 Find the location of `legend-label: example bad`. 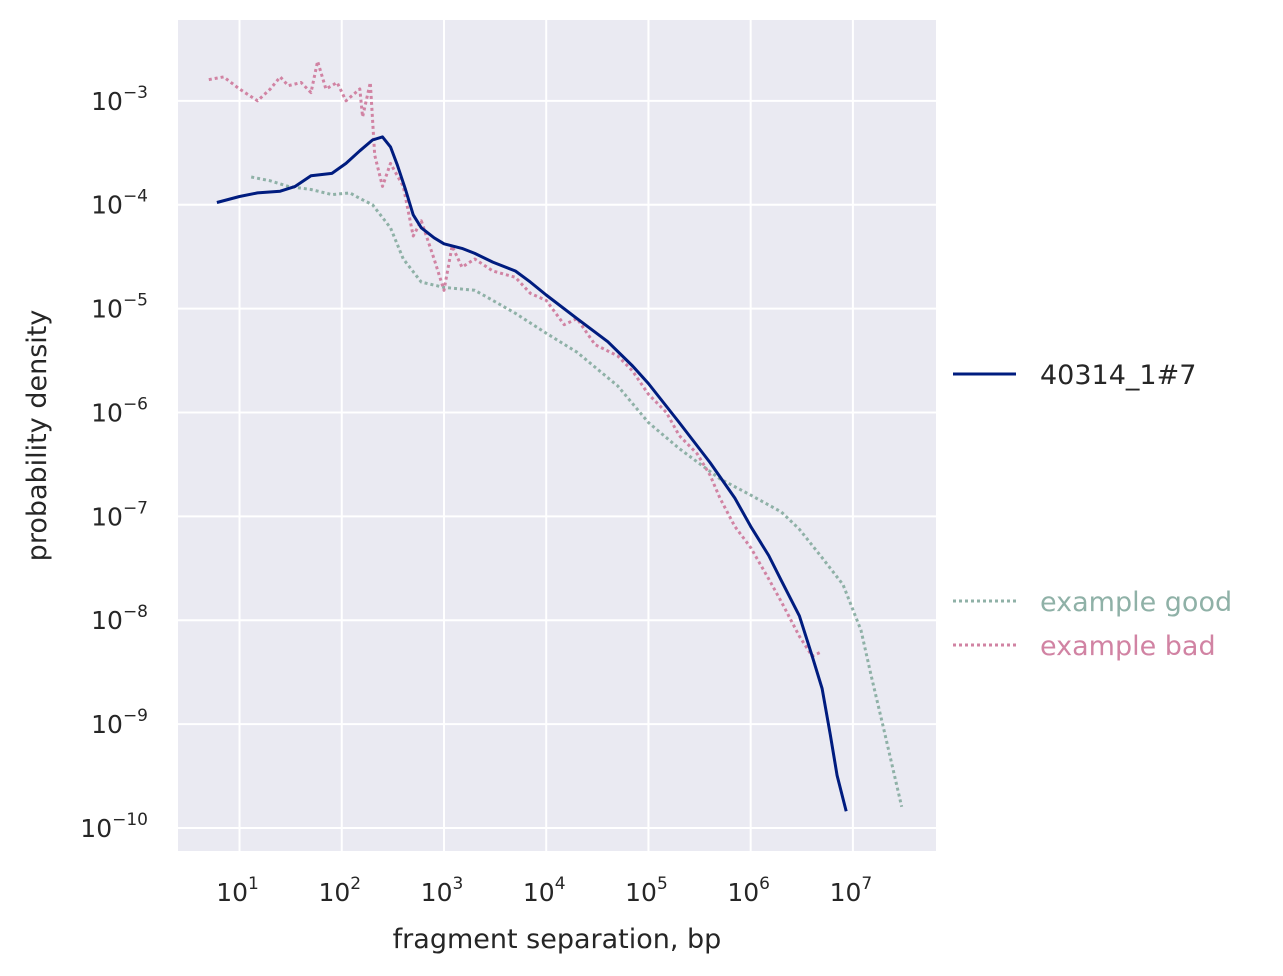

legend-label: example bad is located at coordinates (1128, 646).